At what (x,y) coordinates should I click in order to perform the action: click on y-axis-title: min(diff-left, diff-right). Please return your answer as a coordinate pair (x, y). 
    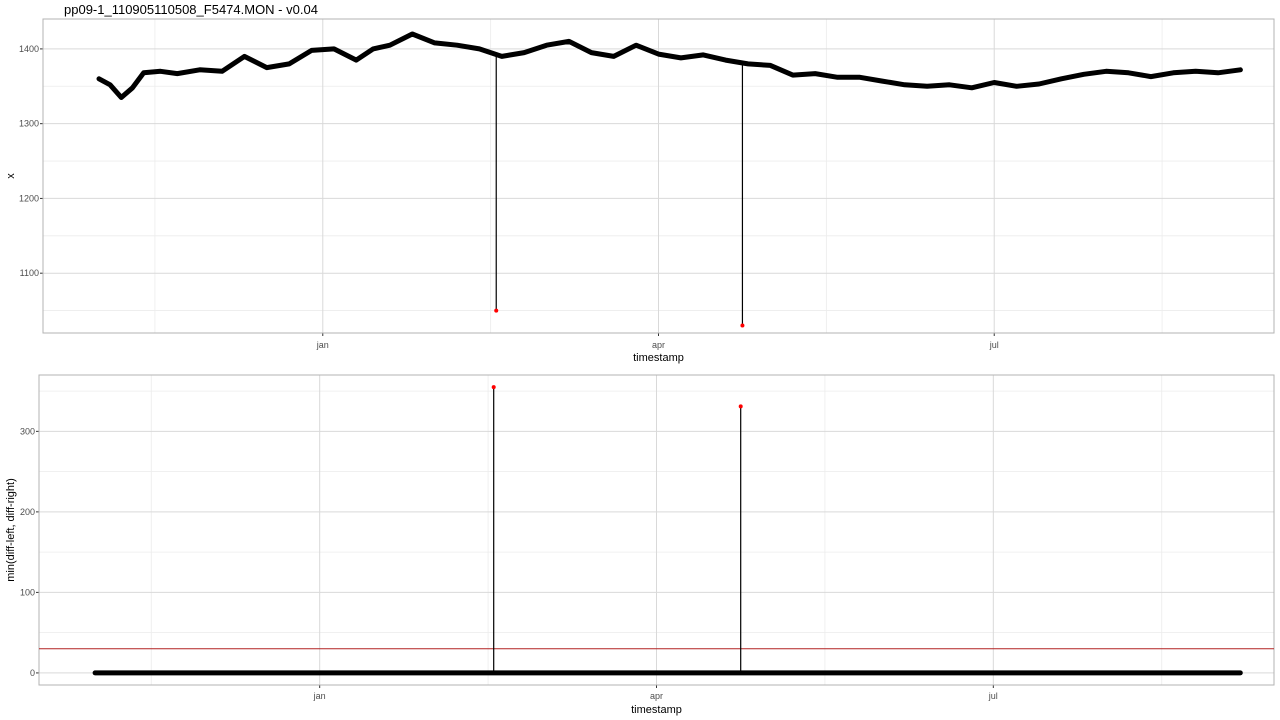
    Looking at the image, I should click on (11, 530).